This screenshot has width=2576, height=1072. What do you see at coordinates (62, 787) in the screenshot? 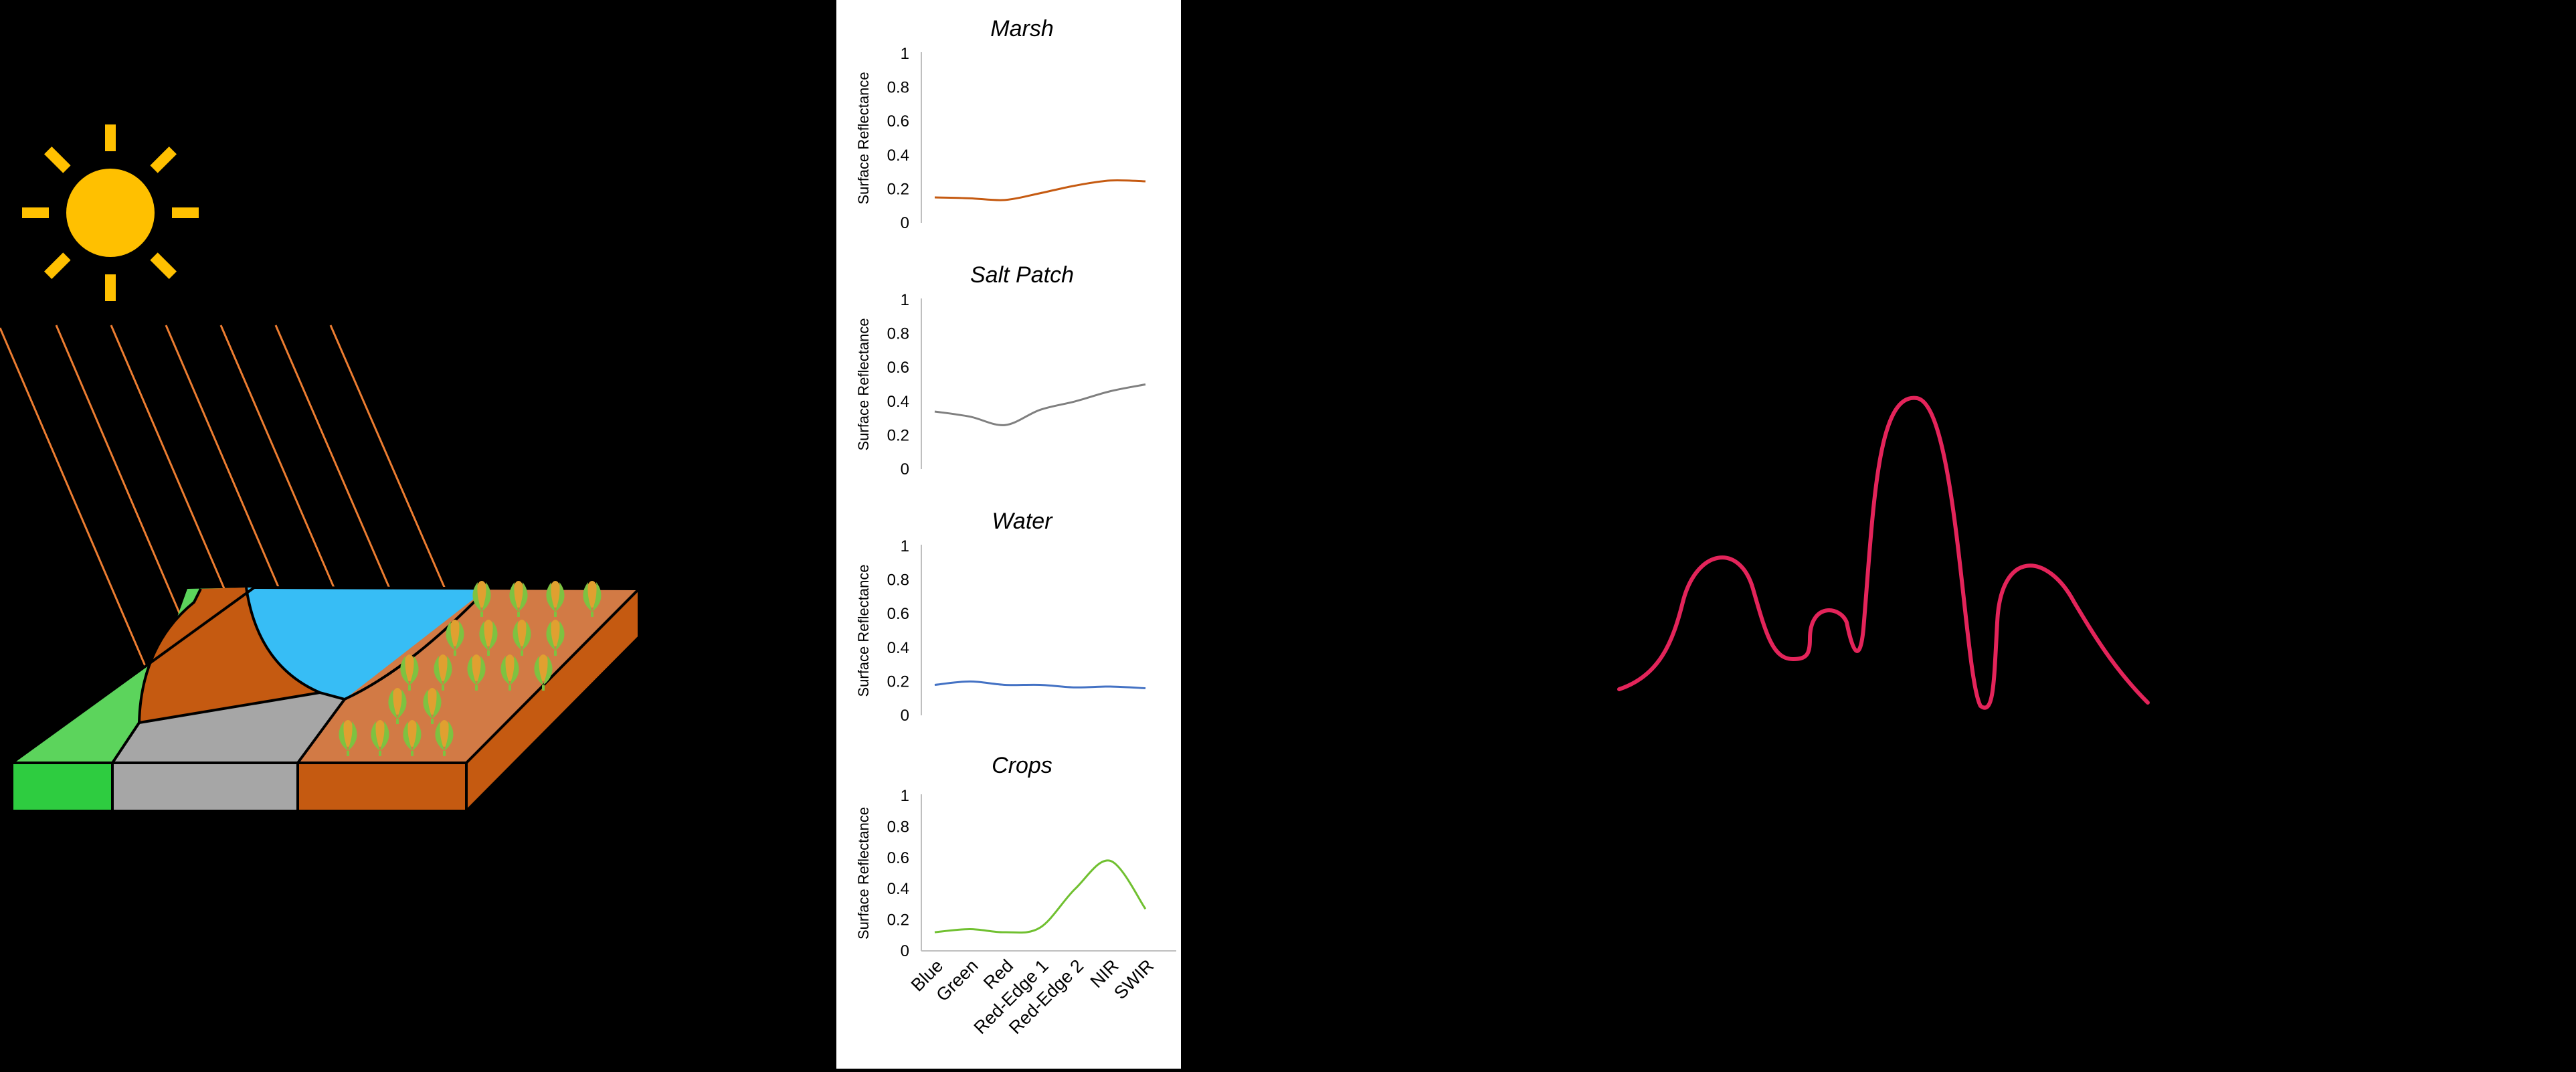
I see `marsh-side-face` at bounding box center [62, 787].